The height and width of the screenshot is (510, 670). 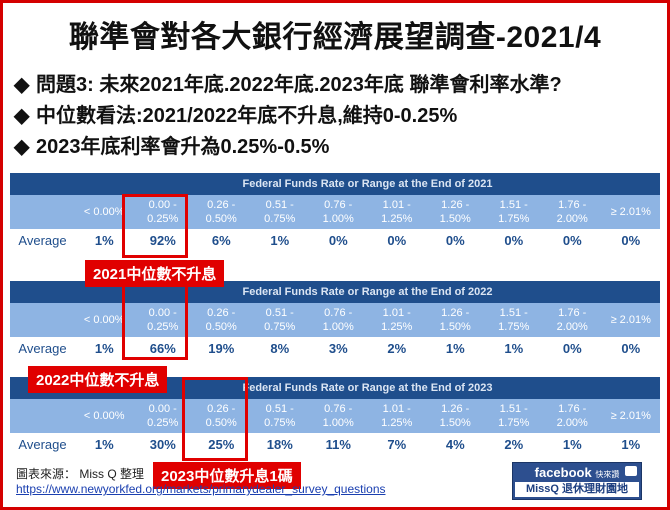 What do you see at coordinates (221, 240) in the screenshot?
I see `value-cell: 6%` at bounding box center [221, 240].